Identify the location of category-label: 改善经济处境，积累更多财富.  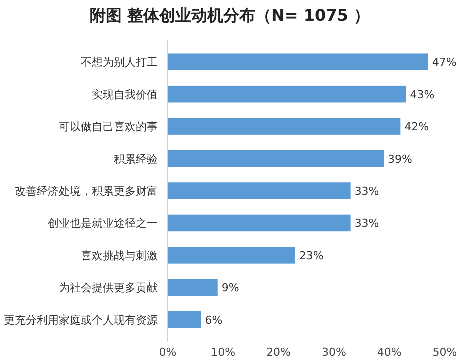
(86, 191).